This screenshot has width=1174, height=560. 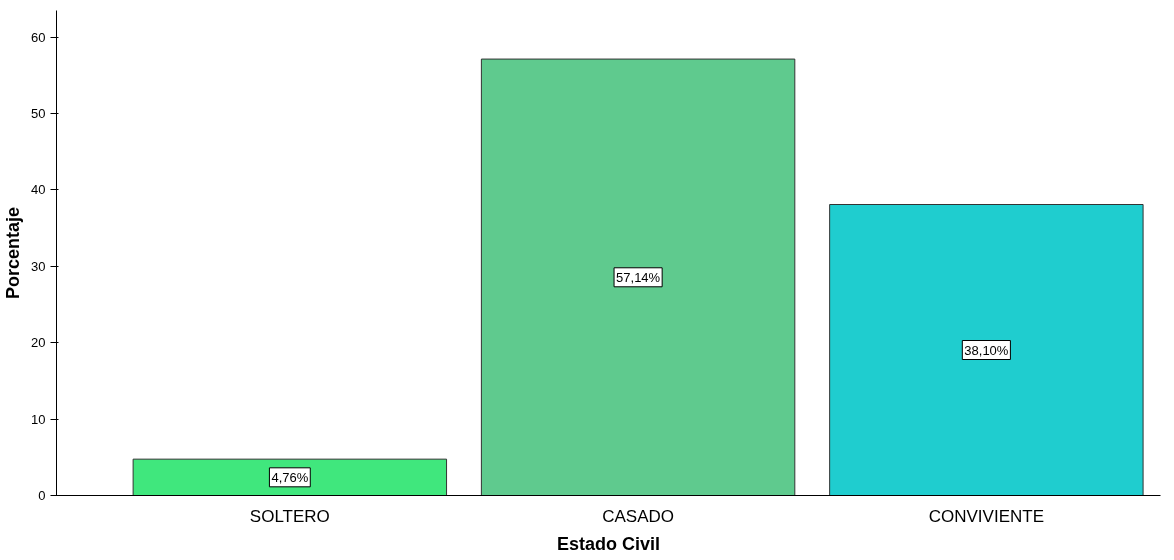 I want to click on x-axis-title: Estado Civil, so click(x=608, y=543).